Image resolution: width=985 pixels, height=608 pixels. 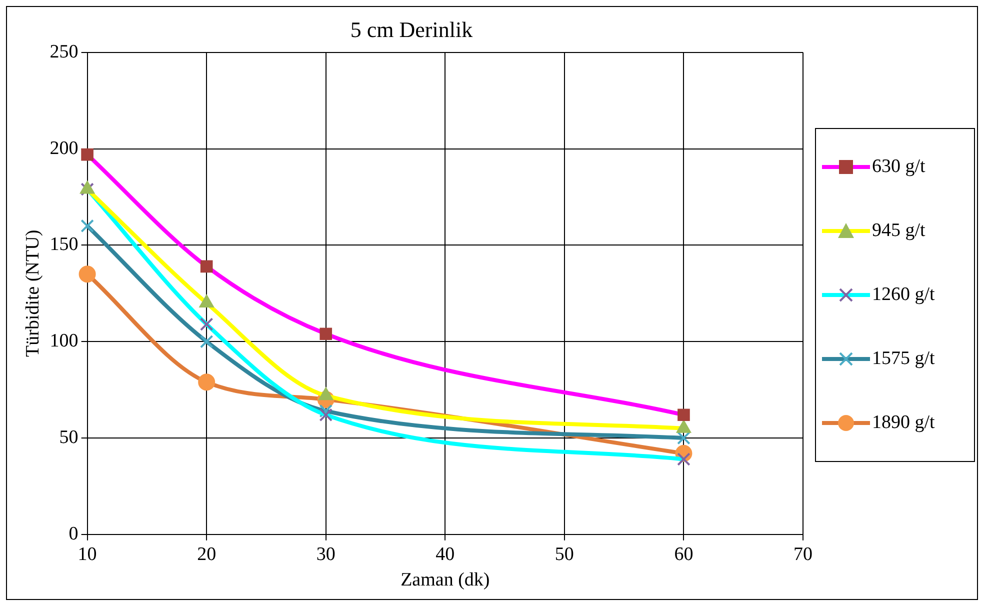 I want to click on legend-label: 1890 g/t, so click(x=903, y=423).